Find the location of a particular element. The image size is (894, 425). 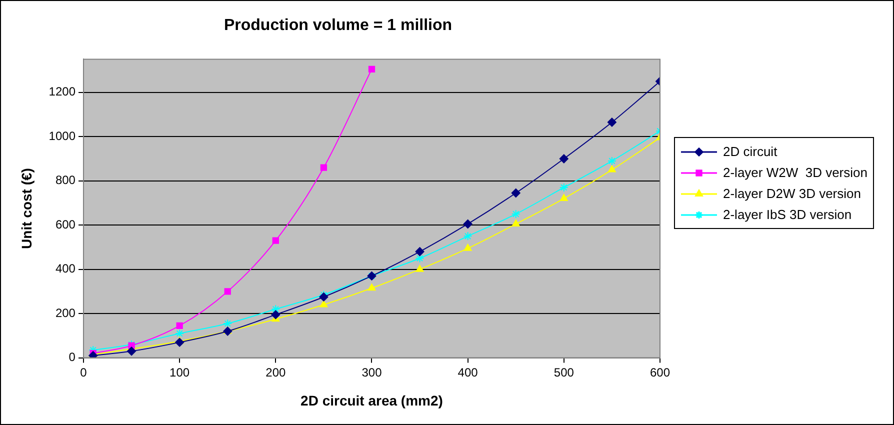

y-tick-label: 0 is located at coordinates (72, 357).